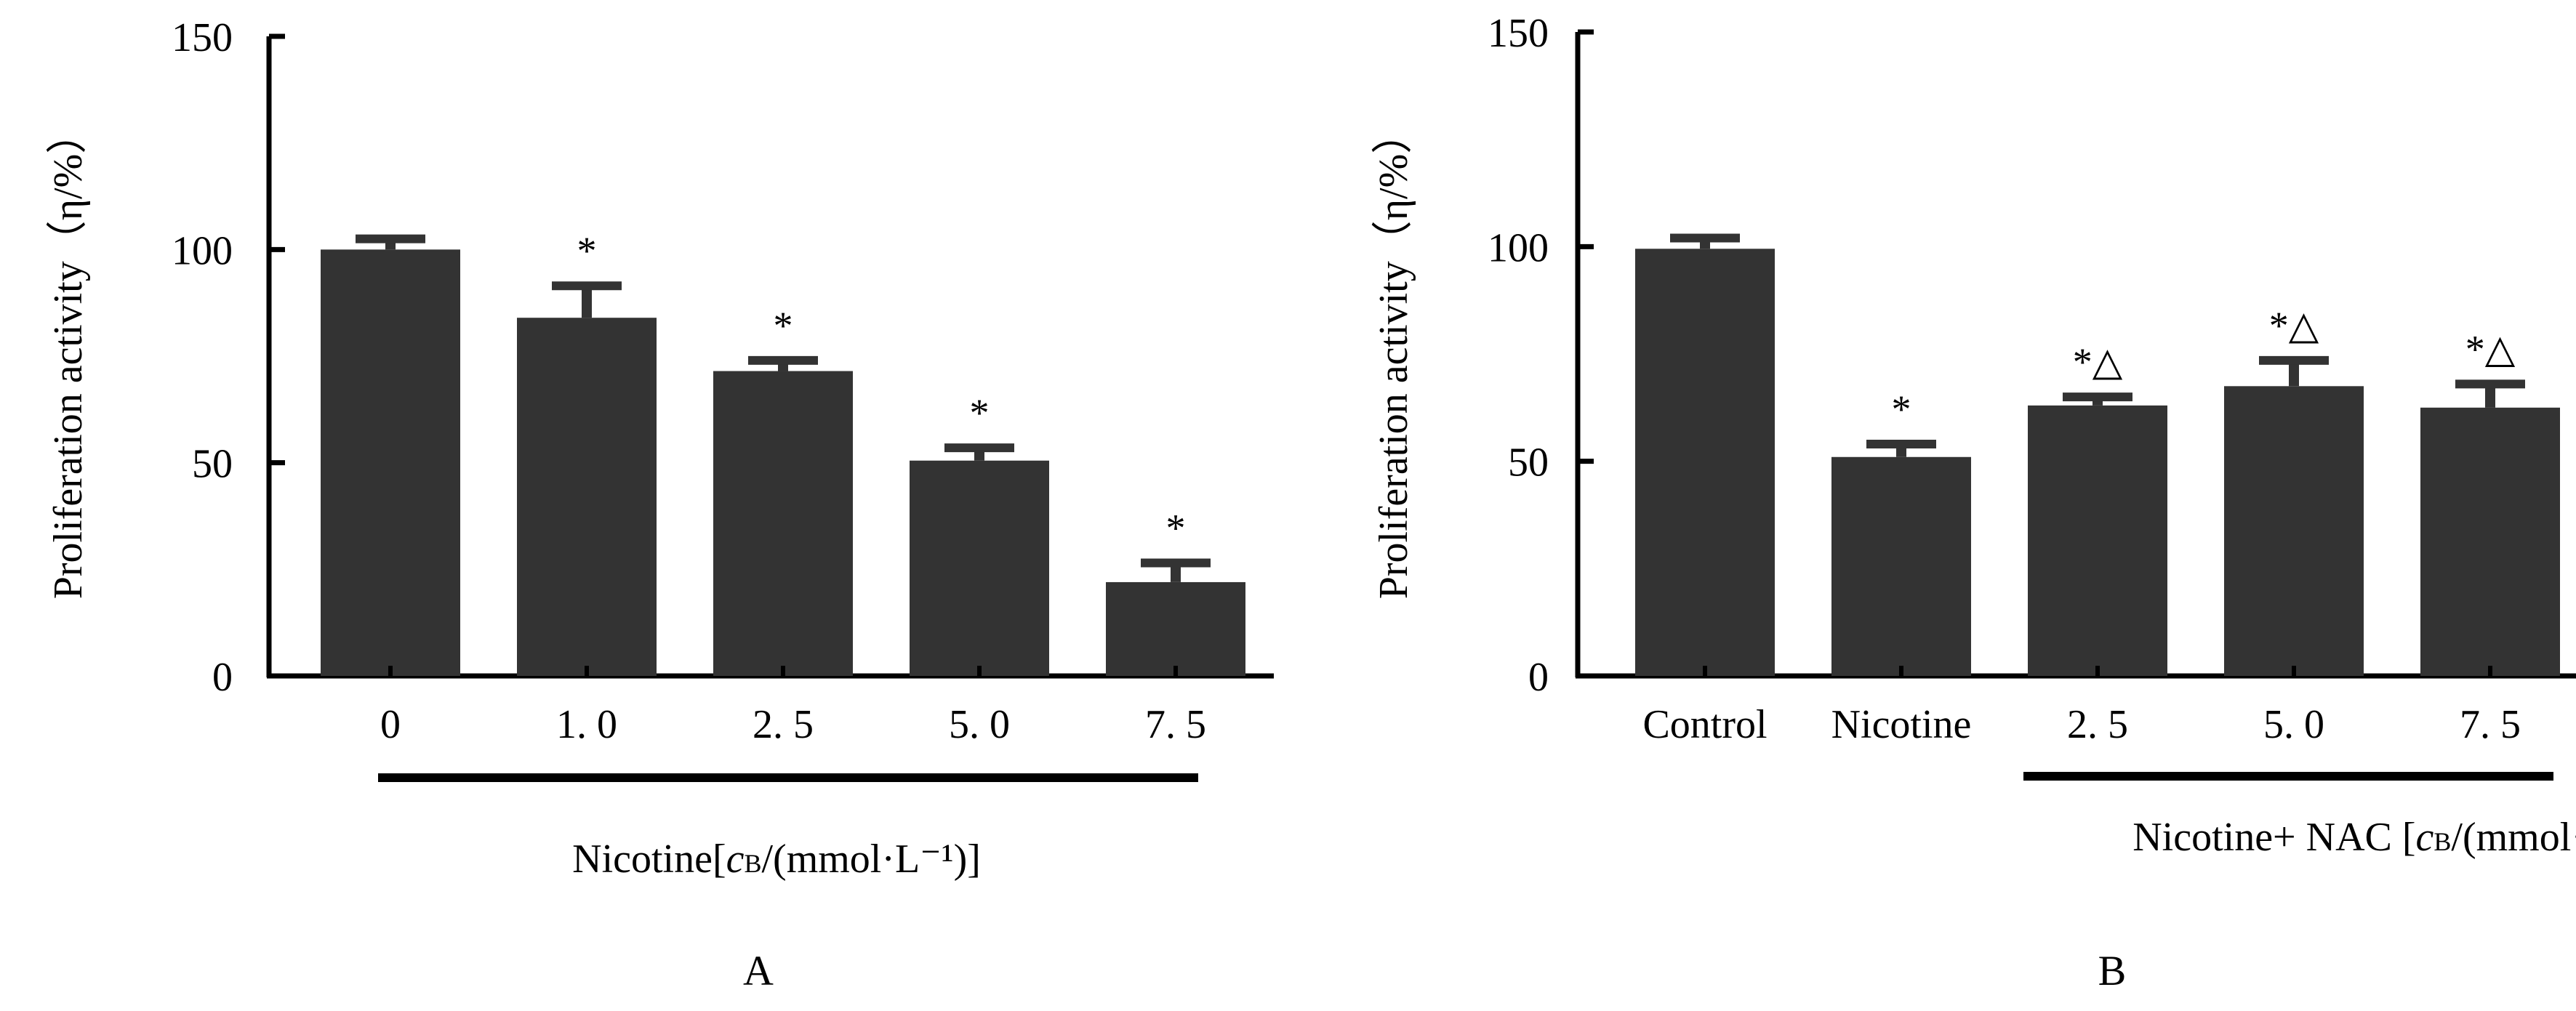 This screenshot has width=2576, height=1011. I want to click on x-axis-label-prefix: Nicotine+ NAC [, so click(2273, 838).